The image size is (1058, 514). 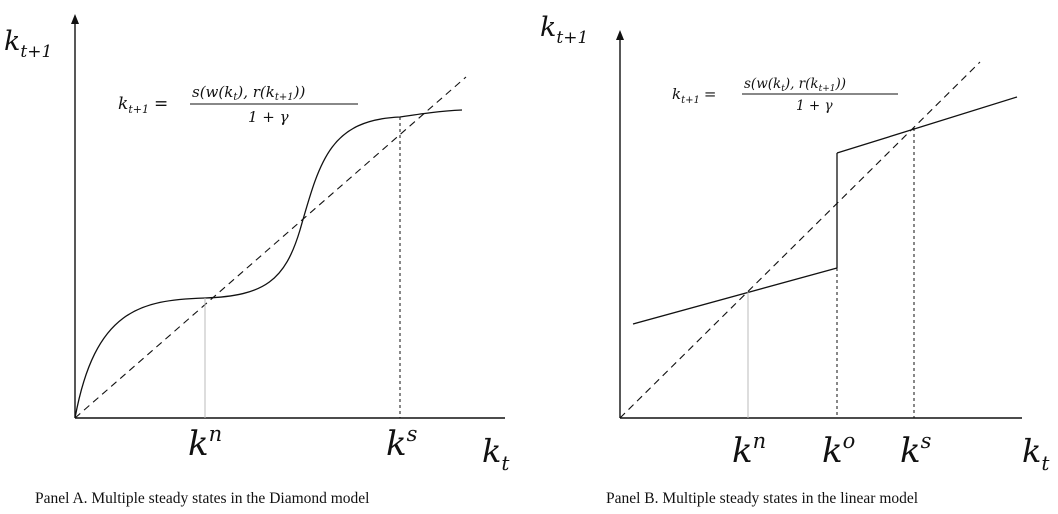 I want to click on panel-b-tick-ks: ks, so click(x=916, y=450).